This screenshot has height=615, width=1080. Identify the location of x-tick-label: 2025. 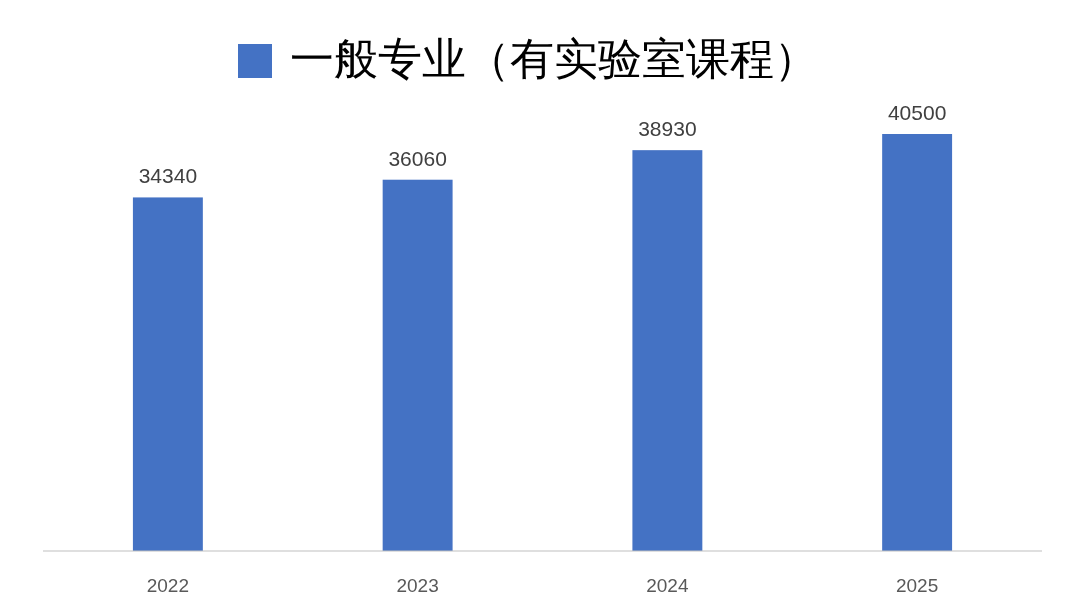
(917, 585).